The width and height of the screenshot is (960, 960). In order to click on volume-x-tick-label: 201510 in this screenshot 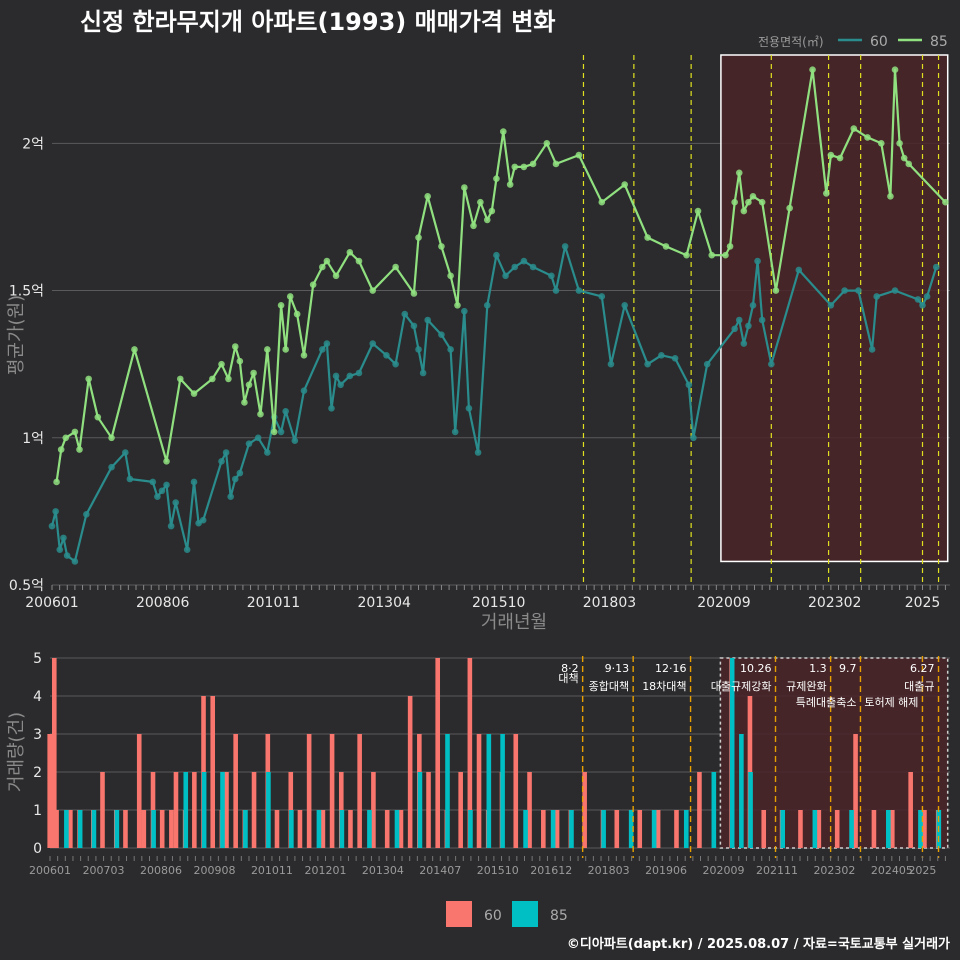, I will do `click(498, 870)`.